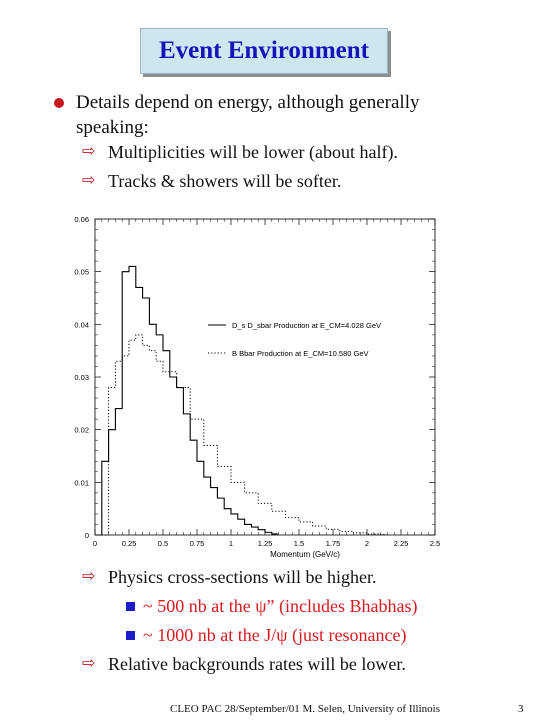 The height and width of the screenshot is (720, 540). What do you see at coordinates (87, 535) in the screenshot?
I see `y-tick-label: 0` at bounding box center [87, 535].